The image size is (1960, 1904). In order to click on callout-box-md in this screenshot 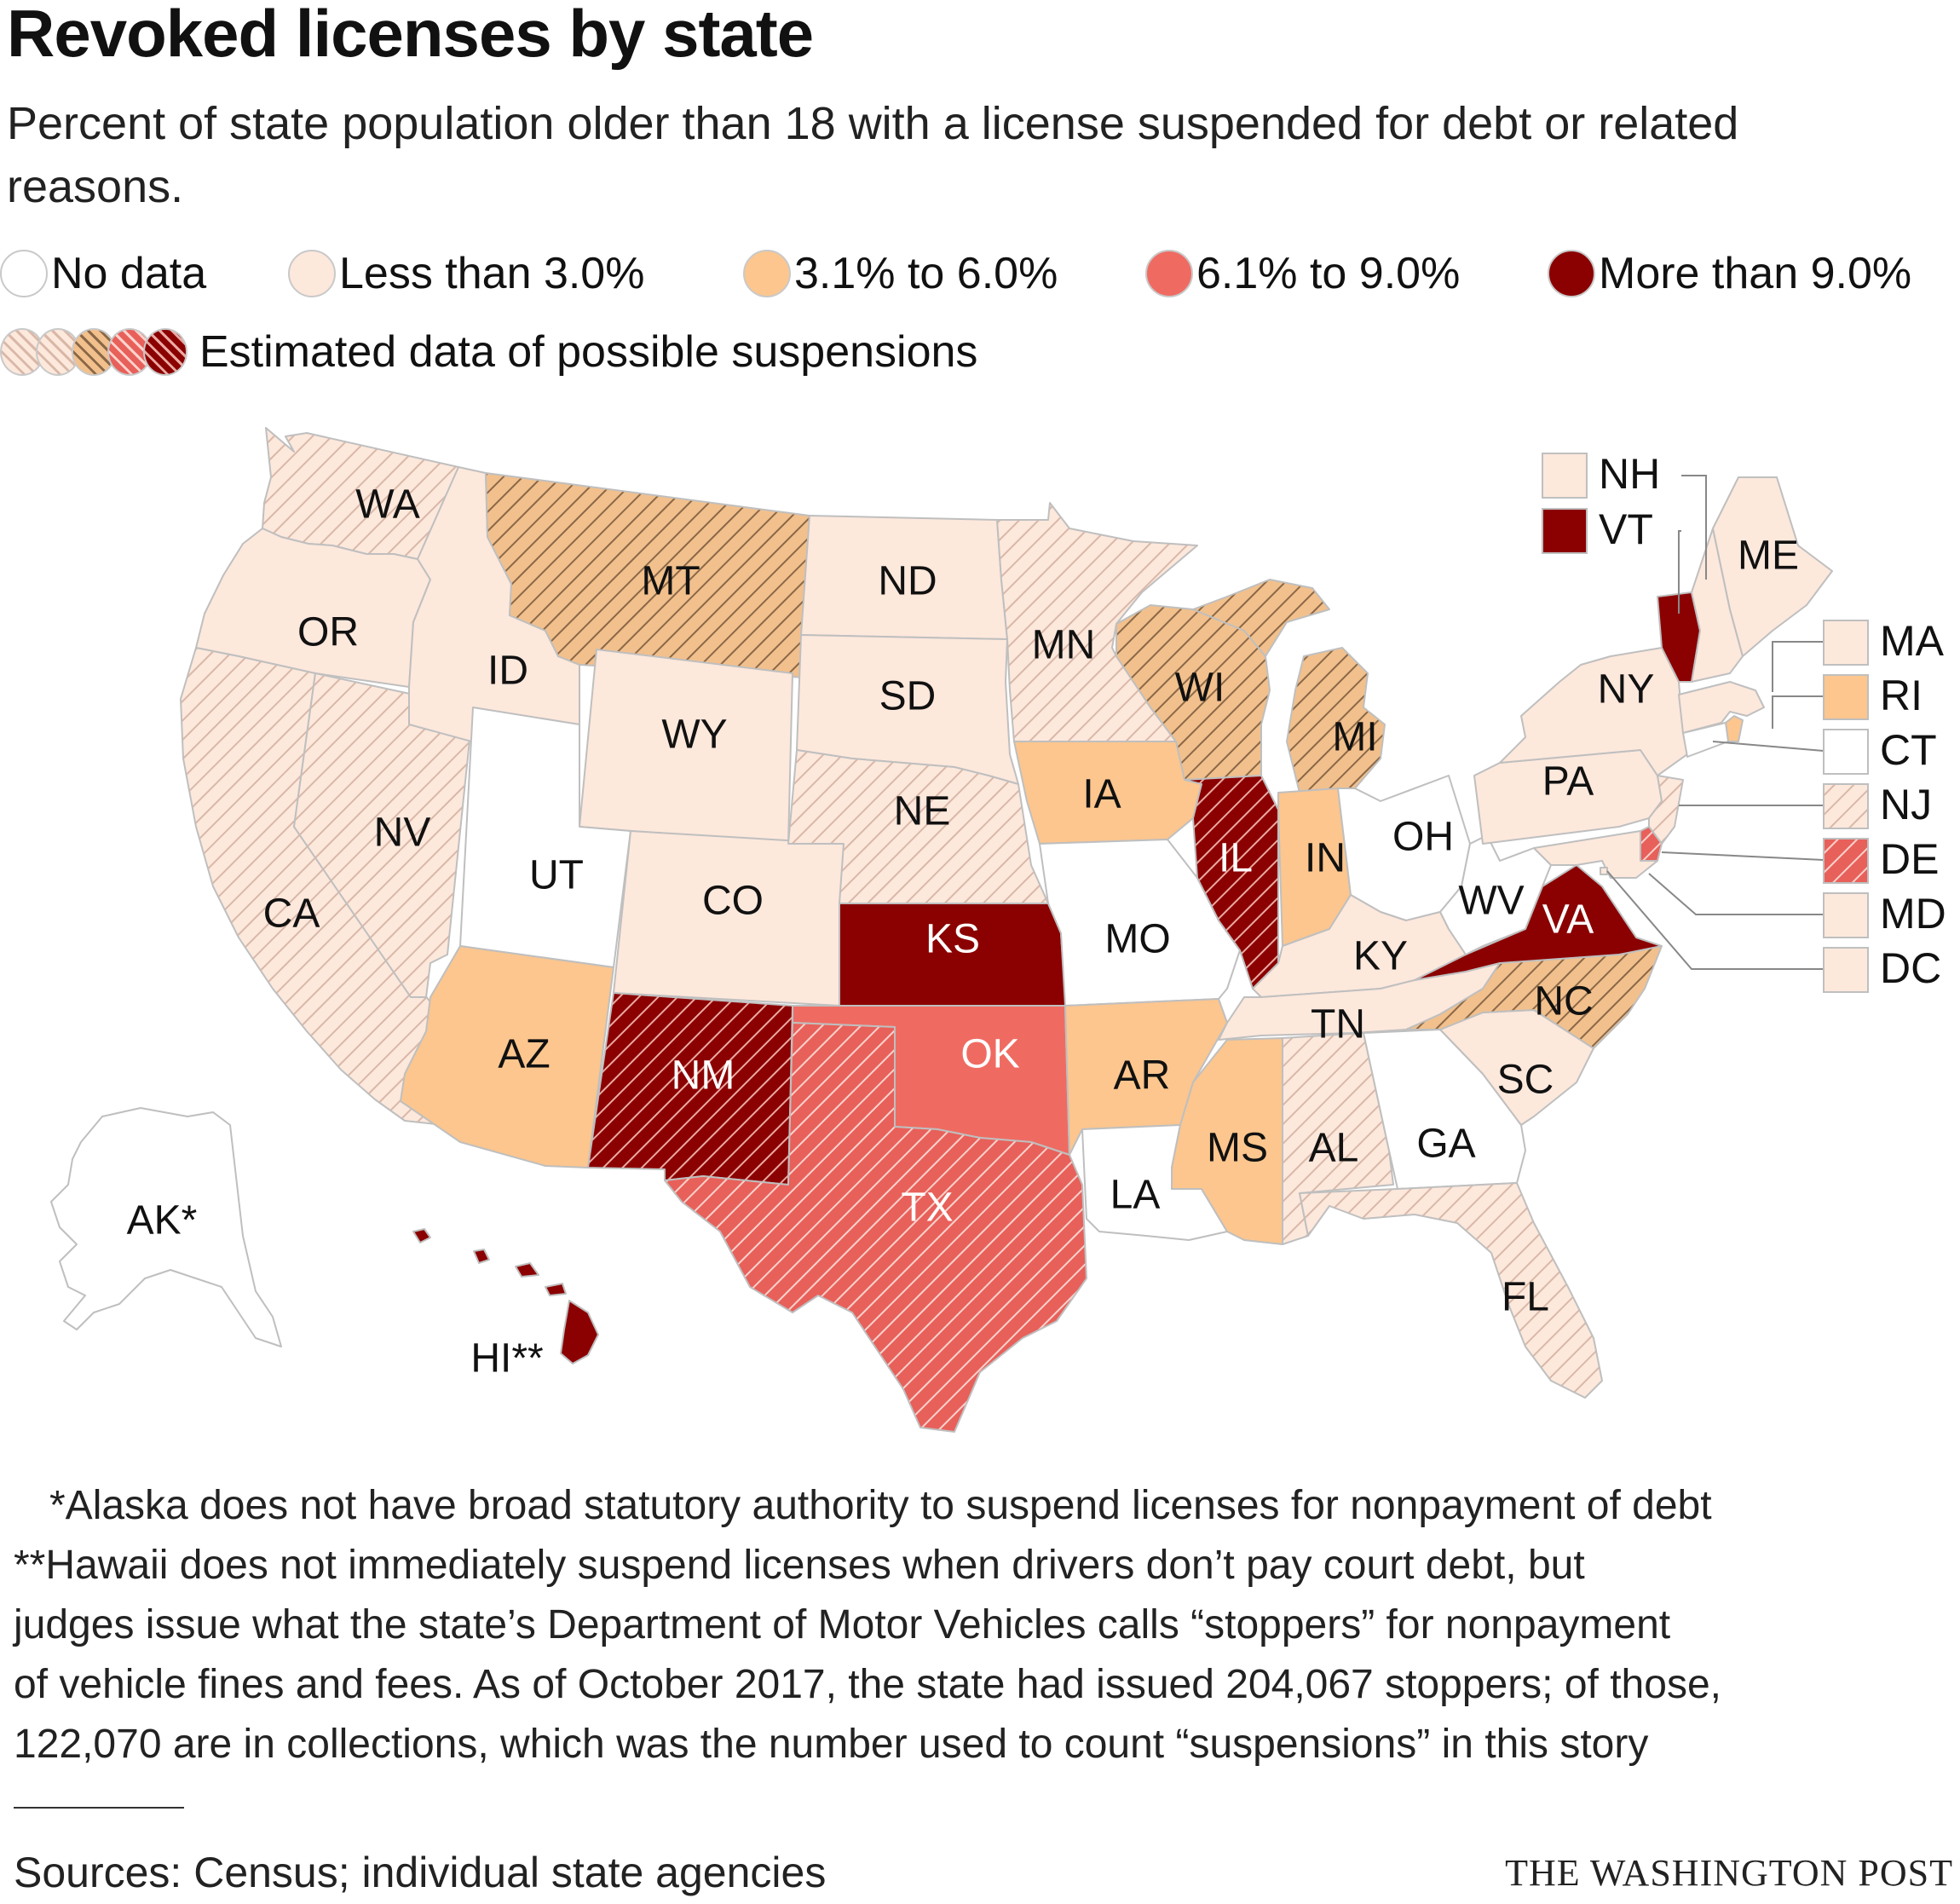, I will do `click(1846, 915)`.